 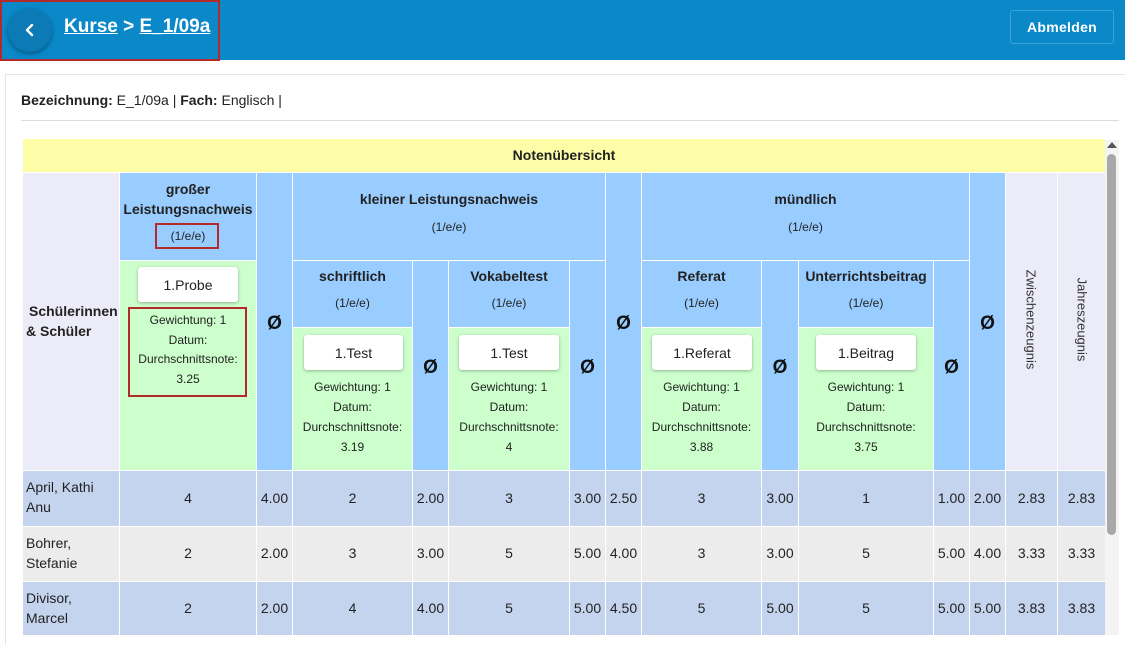 I want to click on kleiner-avg-cell, so click(x=623, y=321).